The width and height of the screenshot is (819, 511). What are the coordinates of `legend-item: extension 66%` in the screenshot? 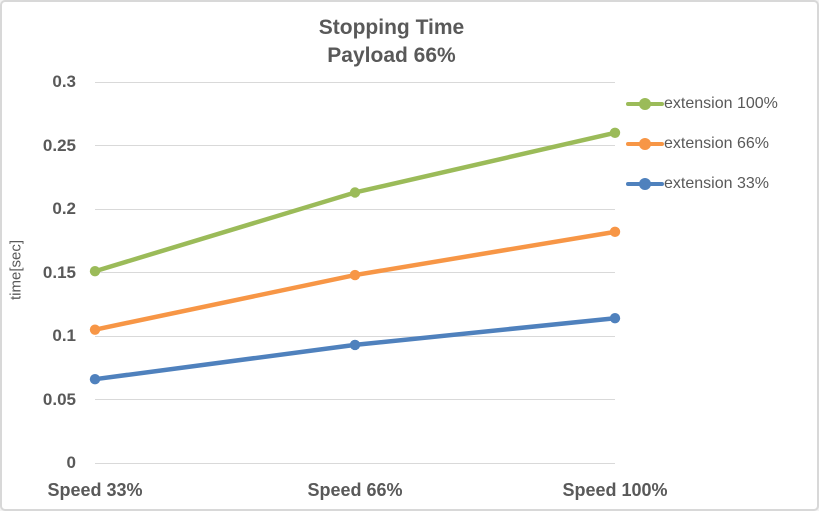 It's located at (702, 144).